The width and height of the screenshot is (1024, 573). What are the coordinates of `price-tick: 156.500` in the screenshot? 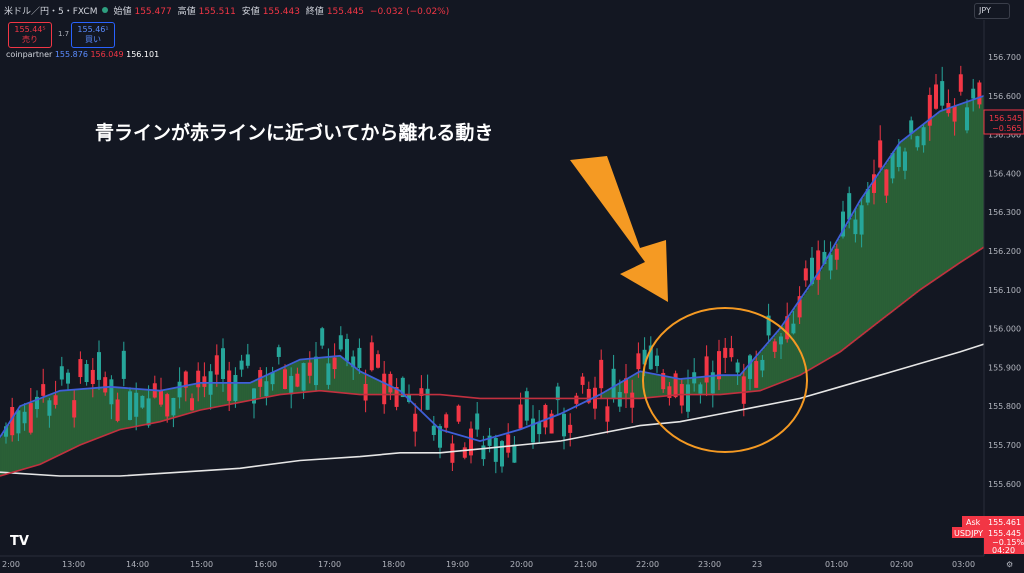 It's located at (1004, 135).